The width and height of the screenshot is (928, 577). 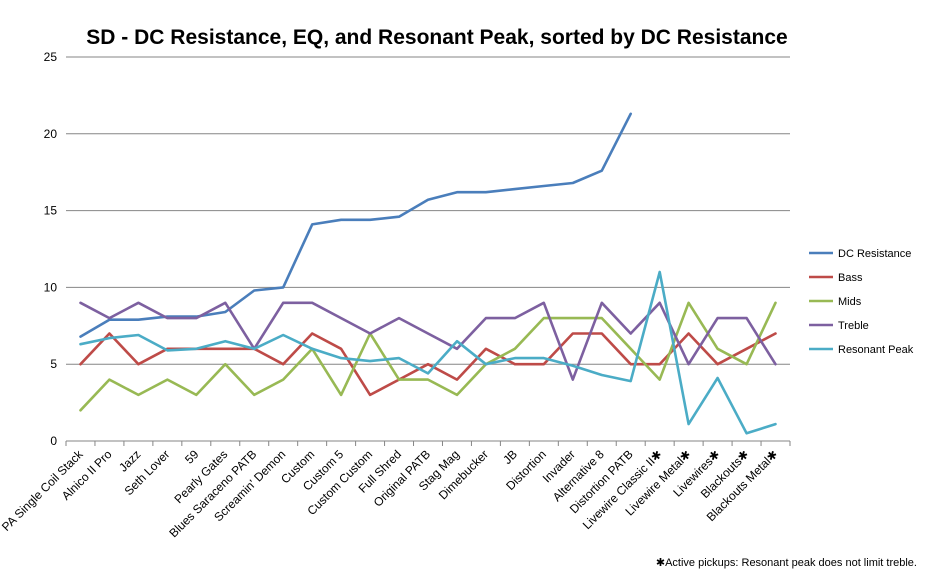 I want to click on legend-label: Bass, so click(x=850, y=278).